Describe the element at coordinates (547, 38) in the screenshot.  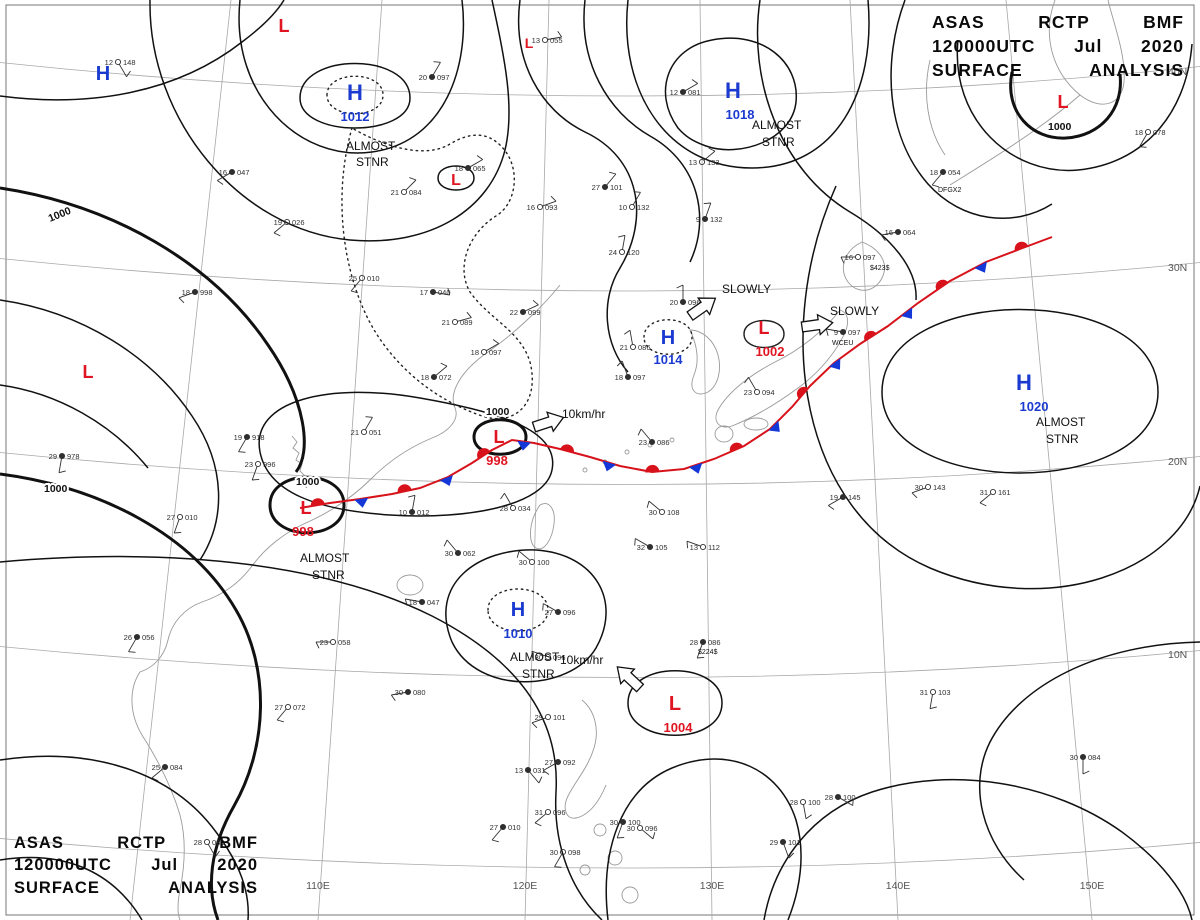
I see `station-plot: 13 055` at that location.